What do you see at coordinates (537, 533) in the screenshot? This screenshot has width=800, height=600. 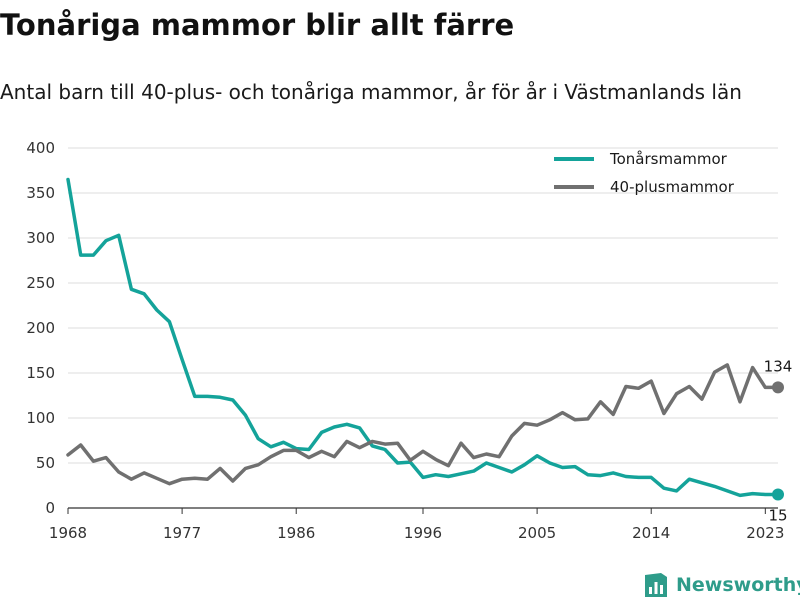 I see `x-tick-label: 2005` at bounding box center [537, 533].